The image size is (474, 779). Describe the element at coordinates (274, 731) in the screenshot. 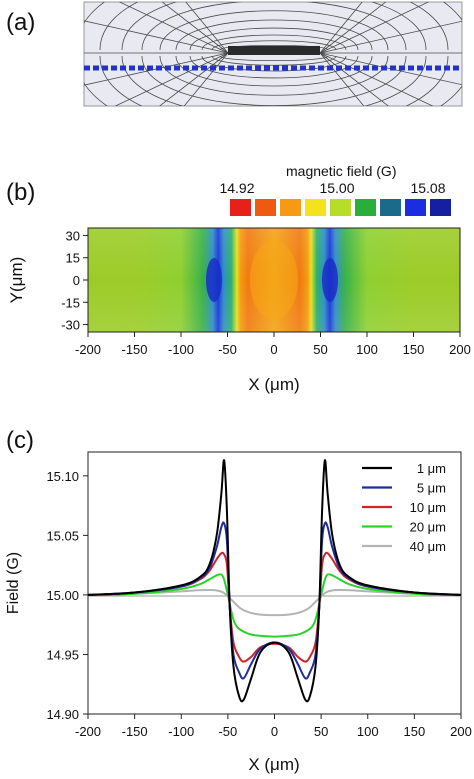

I see `line-xtick-label: 0` at that location.